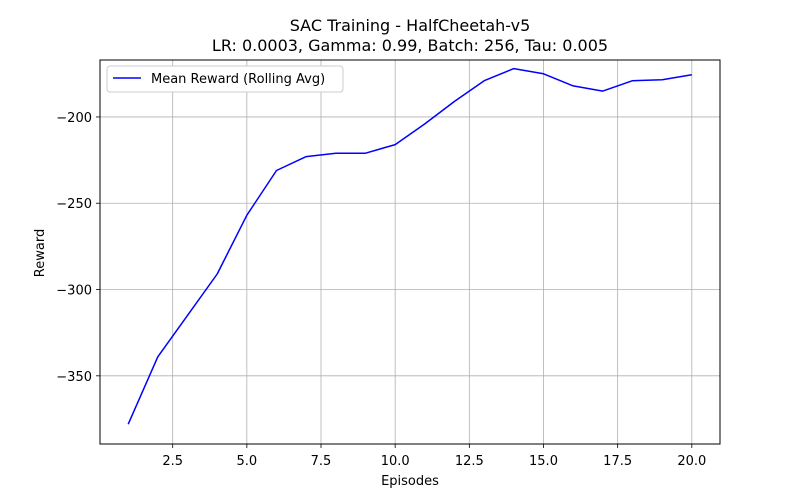 The width and height of the screenshot is (800, 500). I want to click on x-tick-label: 12.5, so click(469, 461).